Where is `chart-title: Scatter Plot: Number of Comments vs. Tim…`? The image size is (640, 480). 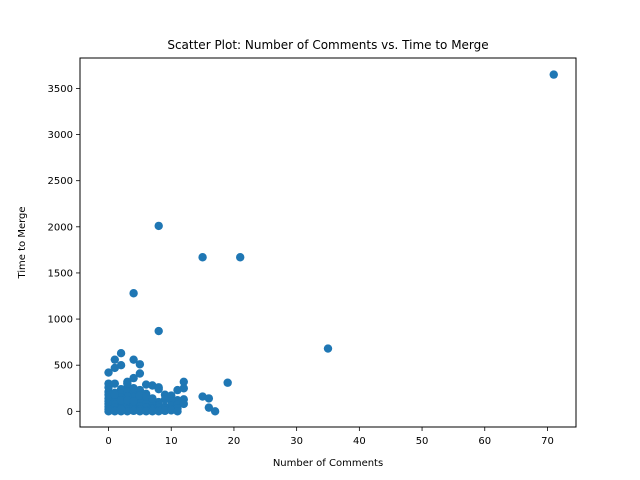
chart-title: Scatter Plot: Number of Comments vs. Tim… is located at coordinates (327, 45).